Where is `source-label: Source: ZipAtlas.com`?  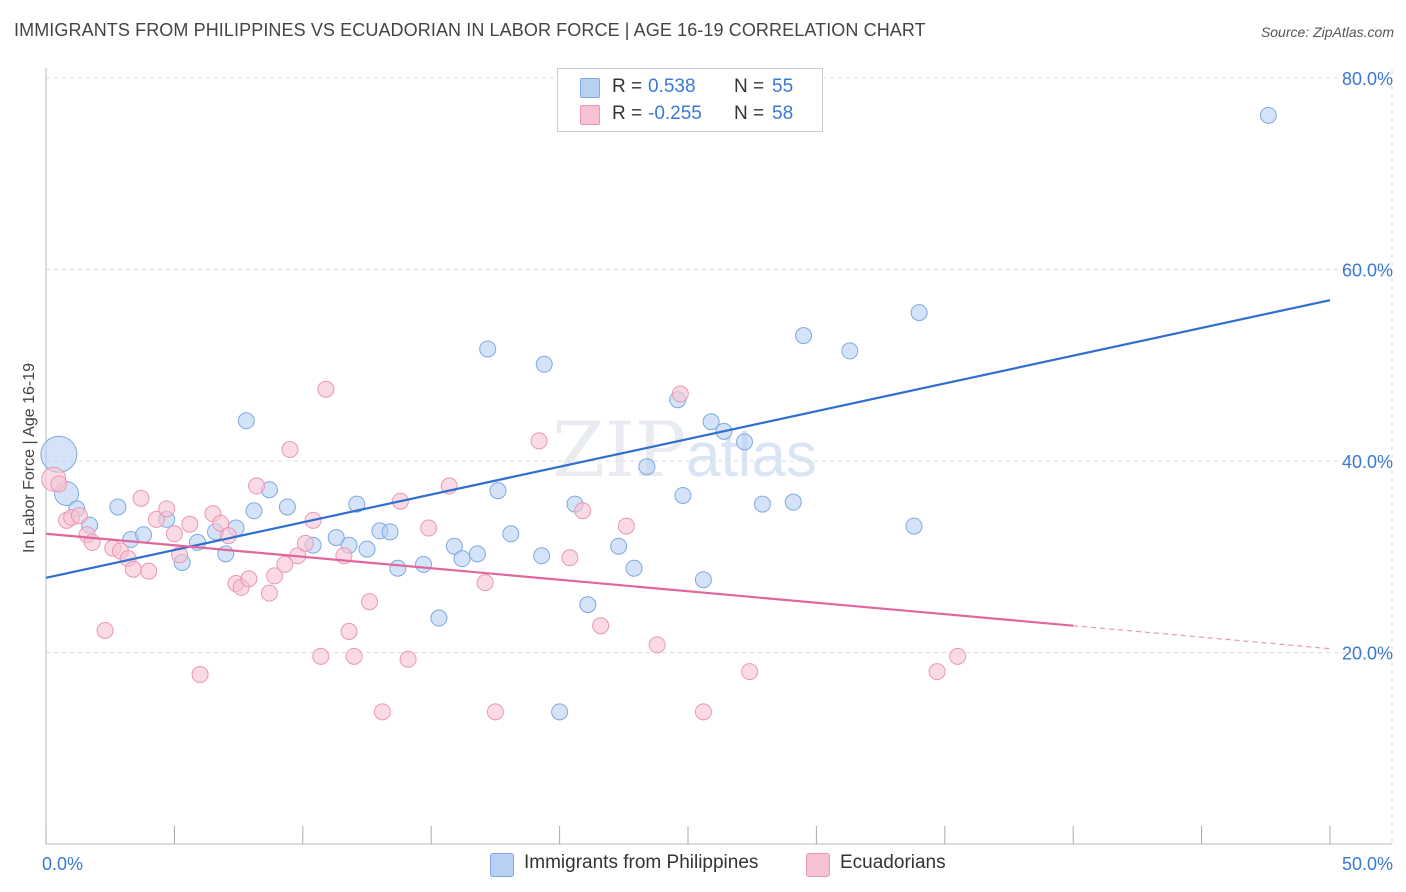
source-label: Source: ZipAtlas.com is located at coordinates (1327, 32).